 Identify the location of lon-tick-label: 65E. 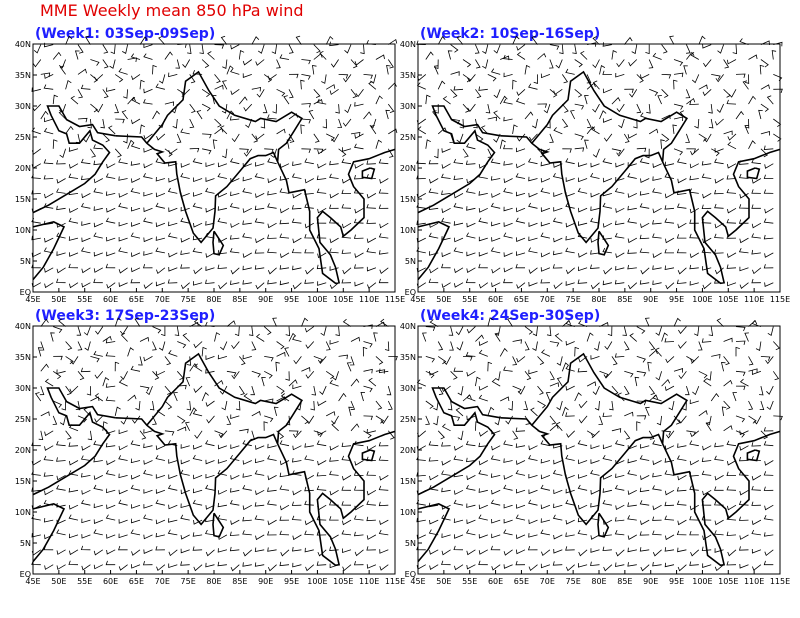
(136, 581).